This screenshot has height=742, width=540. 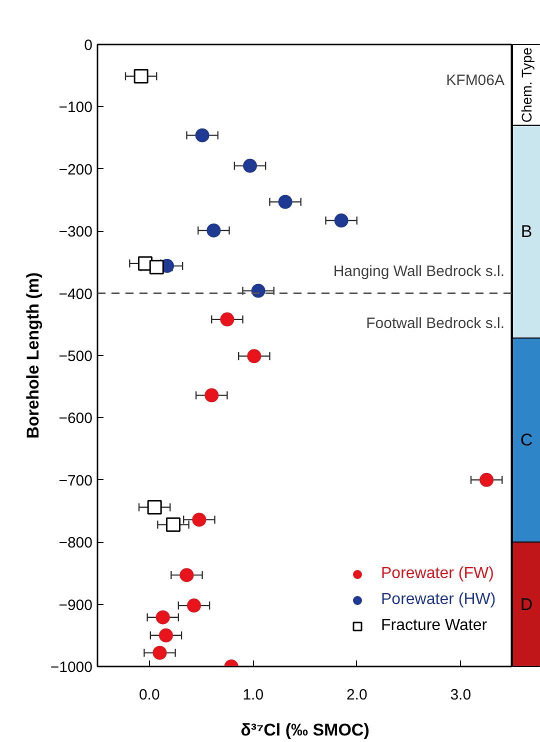 What do you see at coordinates (253, 695) in the screenshot?
I see `x-tick-label: 1.0` at bounding box center [253, 695].